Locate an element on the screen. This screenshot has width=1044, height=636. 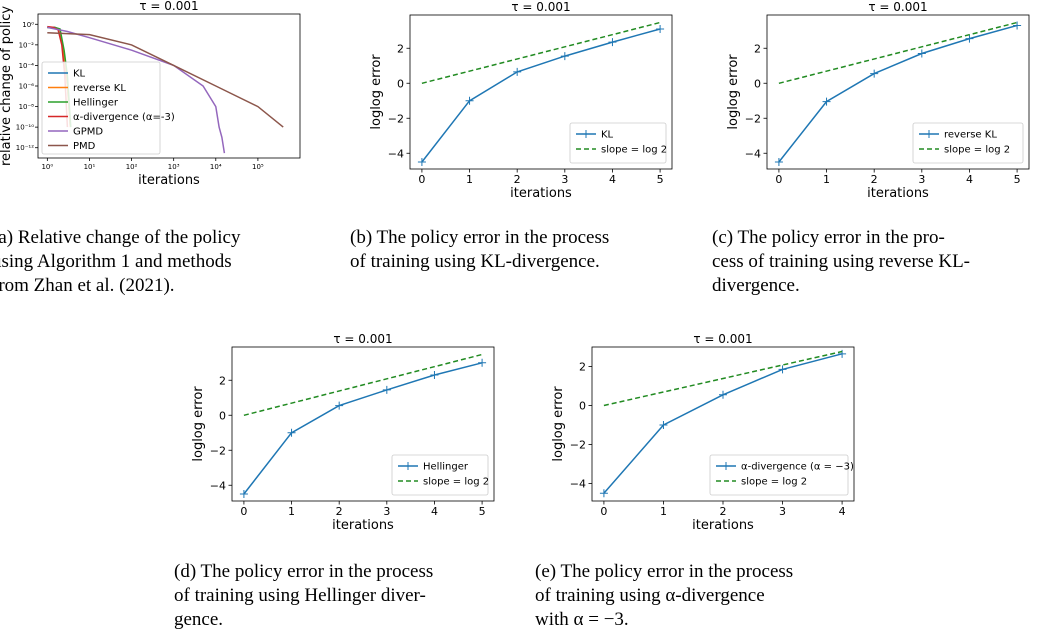
legend-label: α-divergence (α = −3) is located at coordinates (797, 467).